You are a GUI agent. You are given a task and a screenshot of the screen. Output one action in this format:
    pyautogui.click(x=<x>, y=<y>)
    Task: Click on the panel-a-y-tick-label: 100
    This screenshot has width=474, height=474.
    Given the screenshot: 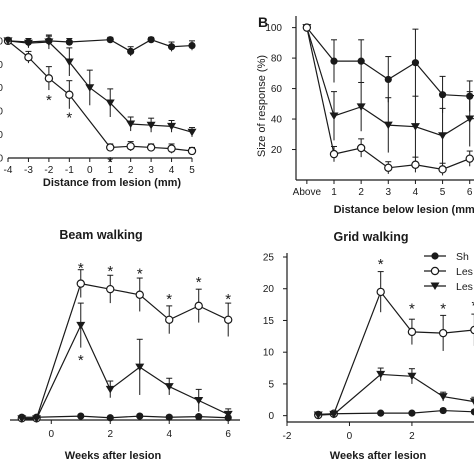 What is the action you would take?
    pyautogui.click(x=1, y=41)
    